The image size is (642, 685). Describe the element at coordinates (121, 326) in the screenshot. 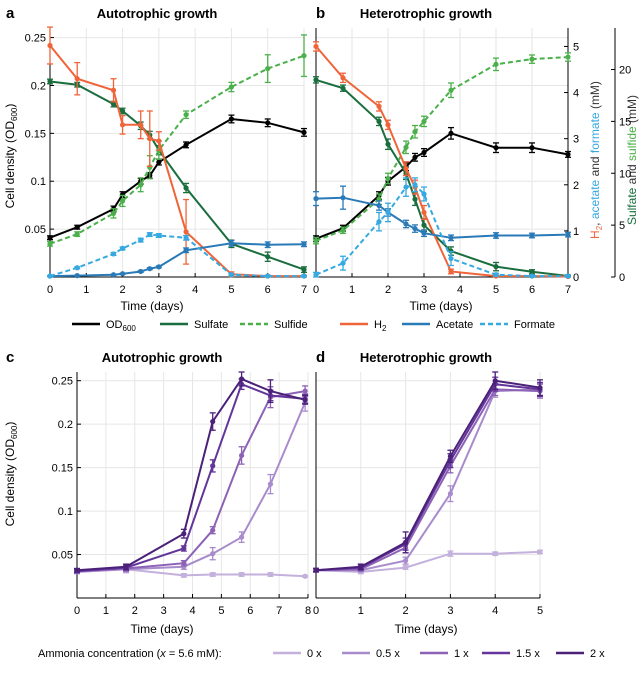

I see `legend-top-label-0: OD600` at that location.